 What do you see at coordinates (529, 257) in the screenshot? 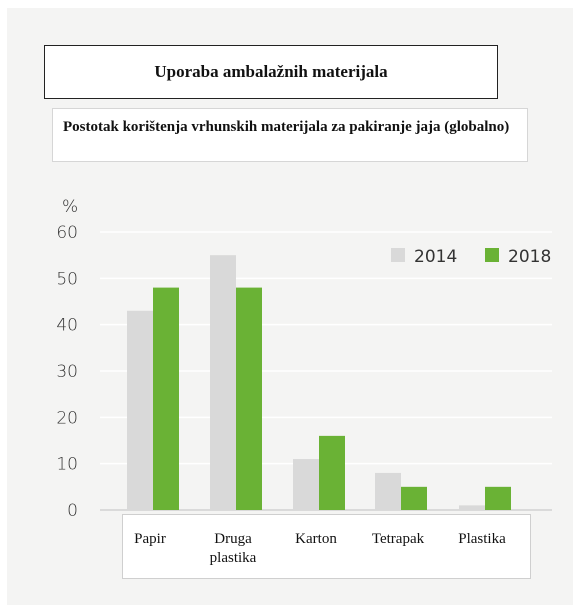
I see `legend-label: 2018` at bounding box center [529, 257].